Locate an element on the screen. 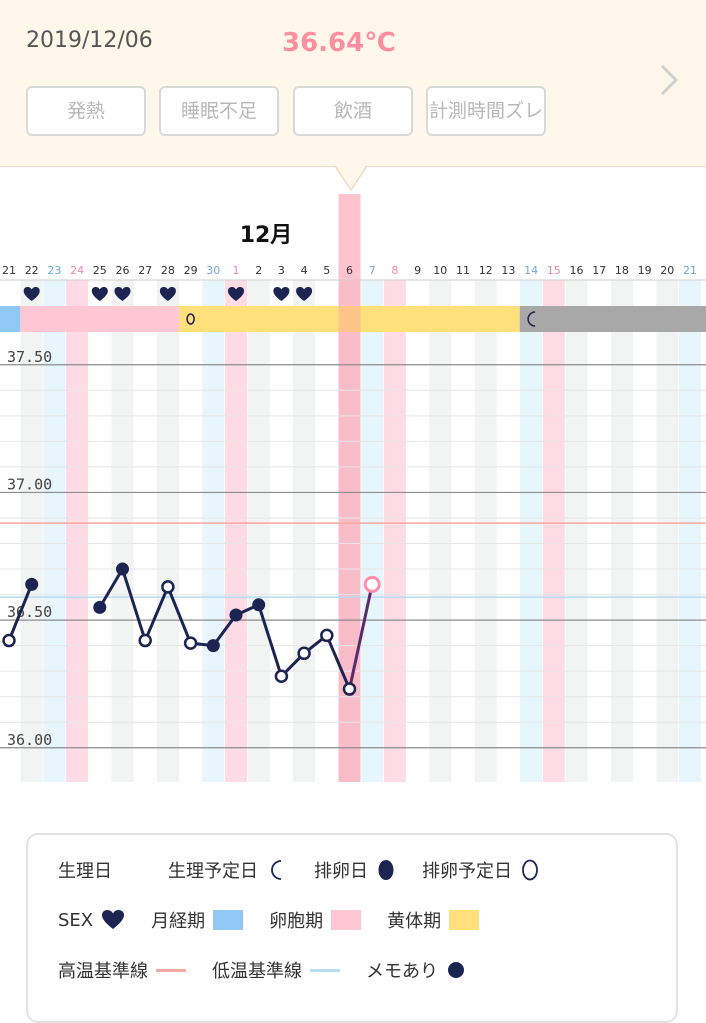  memo-dot-icon is located at coordinates (456, 970).